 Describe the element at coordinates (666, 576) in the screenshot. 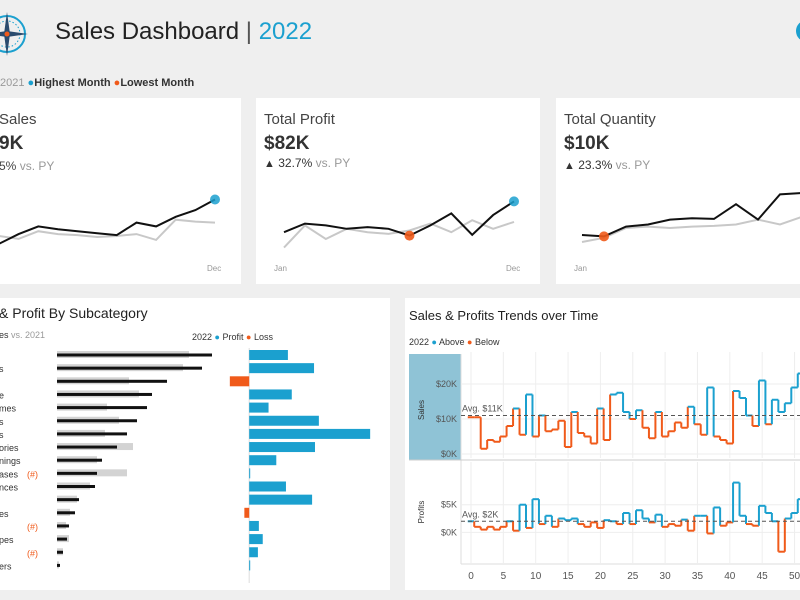

I see `x-tick-label: 30` at that location.